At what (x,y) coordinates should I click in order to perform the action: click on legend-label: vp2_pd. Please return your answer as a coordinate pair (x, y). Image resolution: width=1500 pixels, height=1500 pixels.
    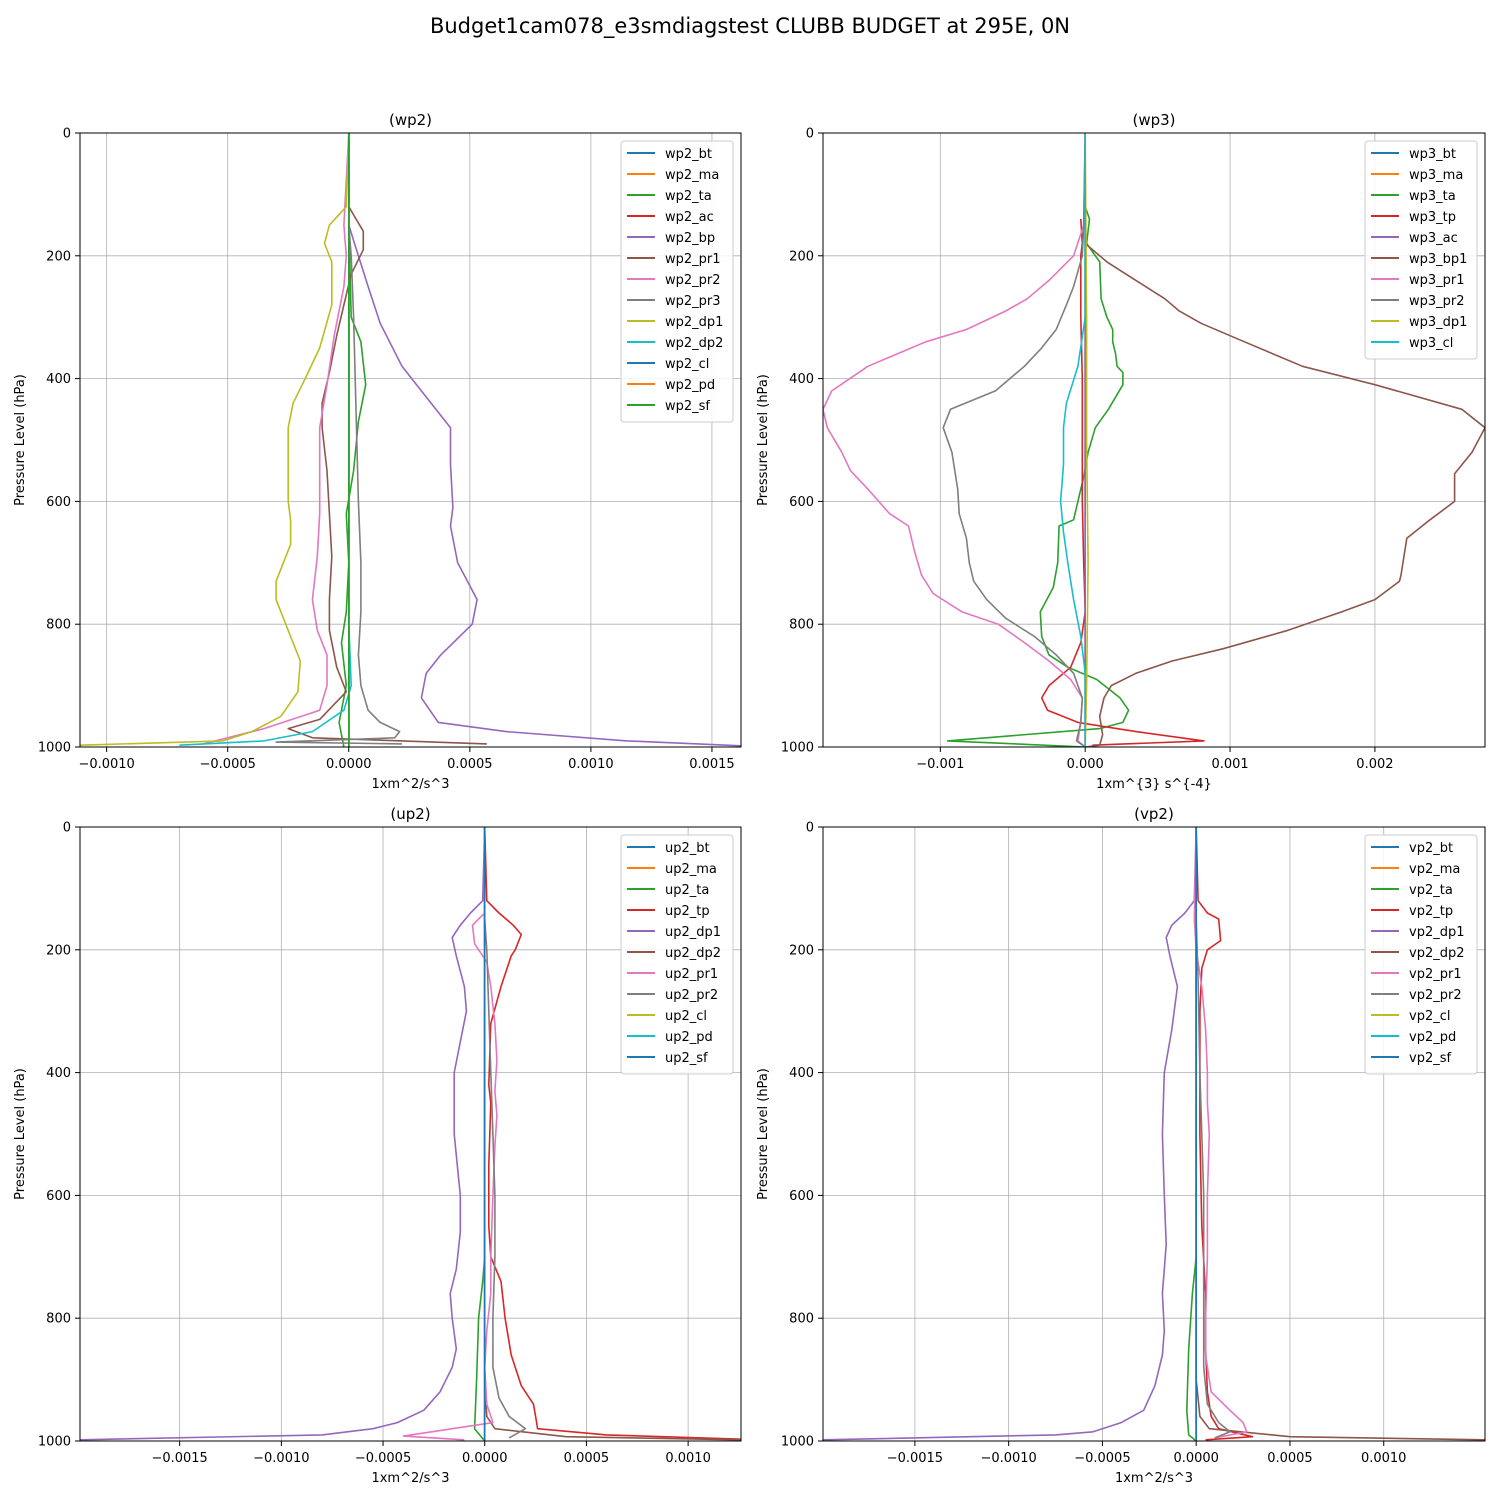
    Looking at the image, I should click on (1432, 1037).